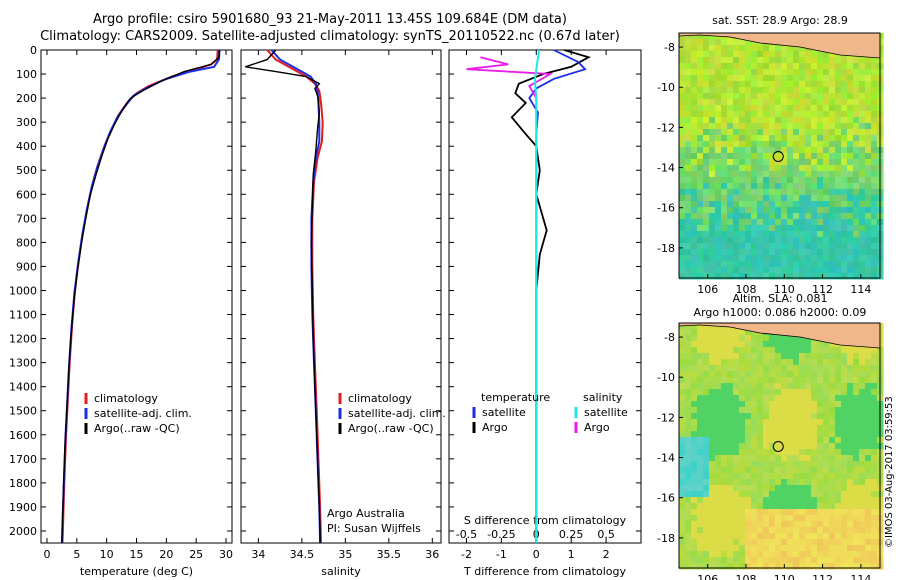 The height and width of the screenshot is (580, 900). Describe the element at coordinates (432, 554) in the screenshot. I see `x-tick-label: 36` at that location.